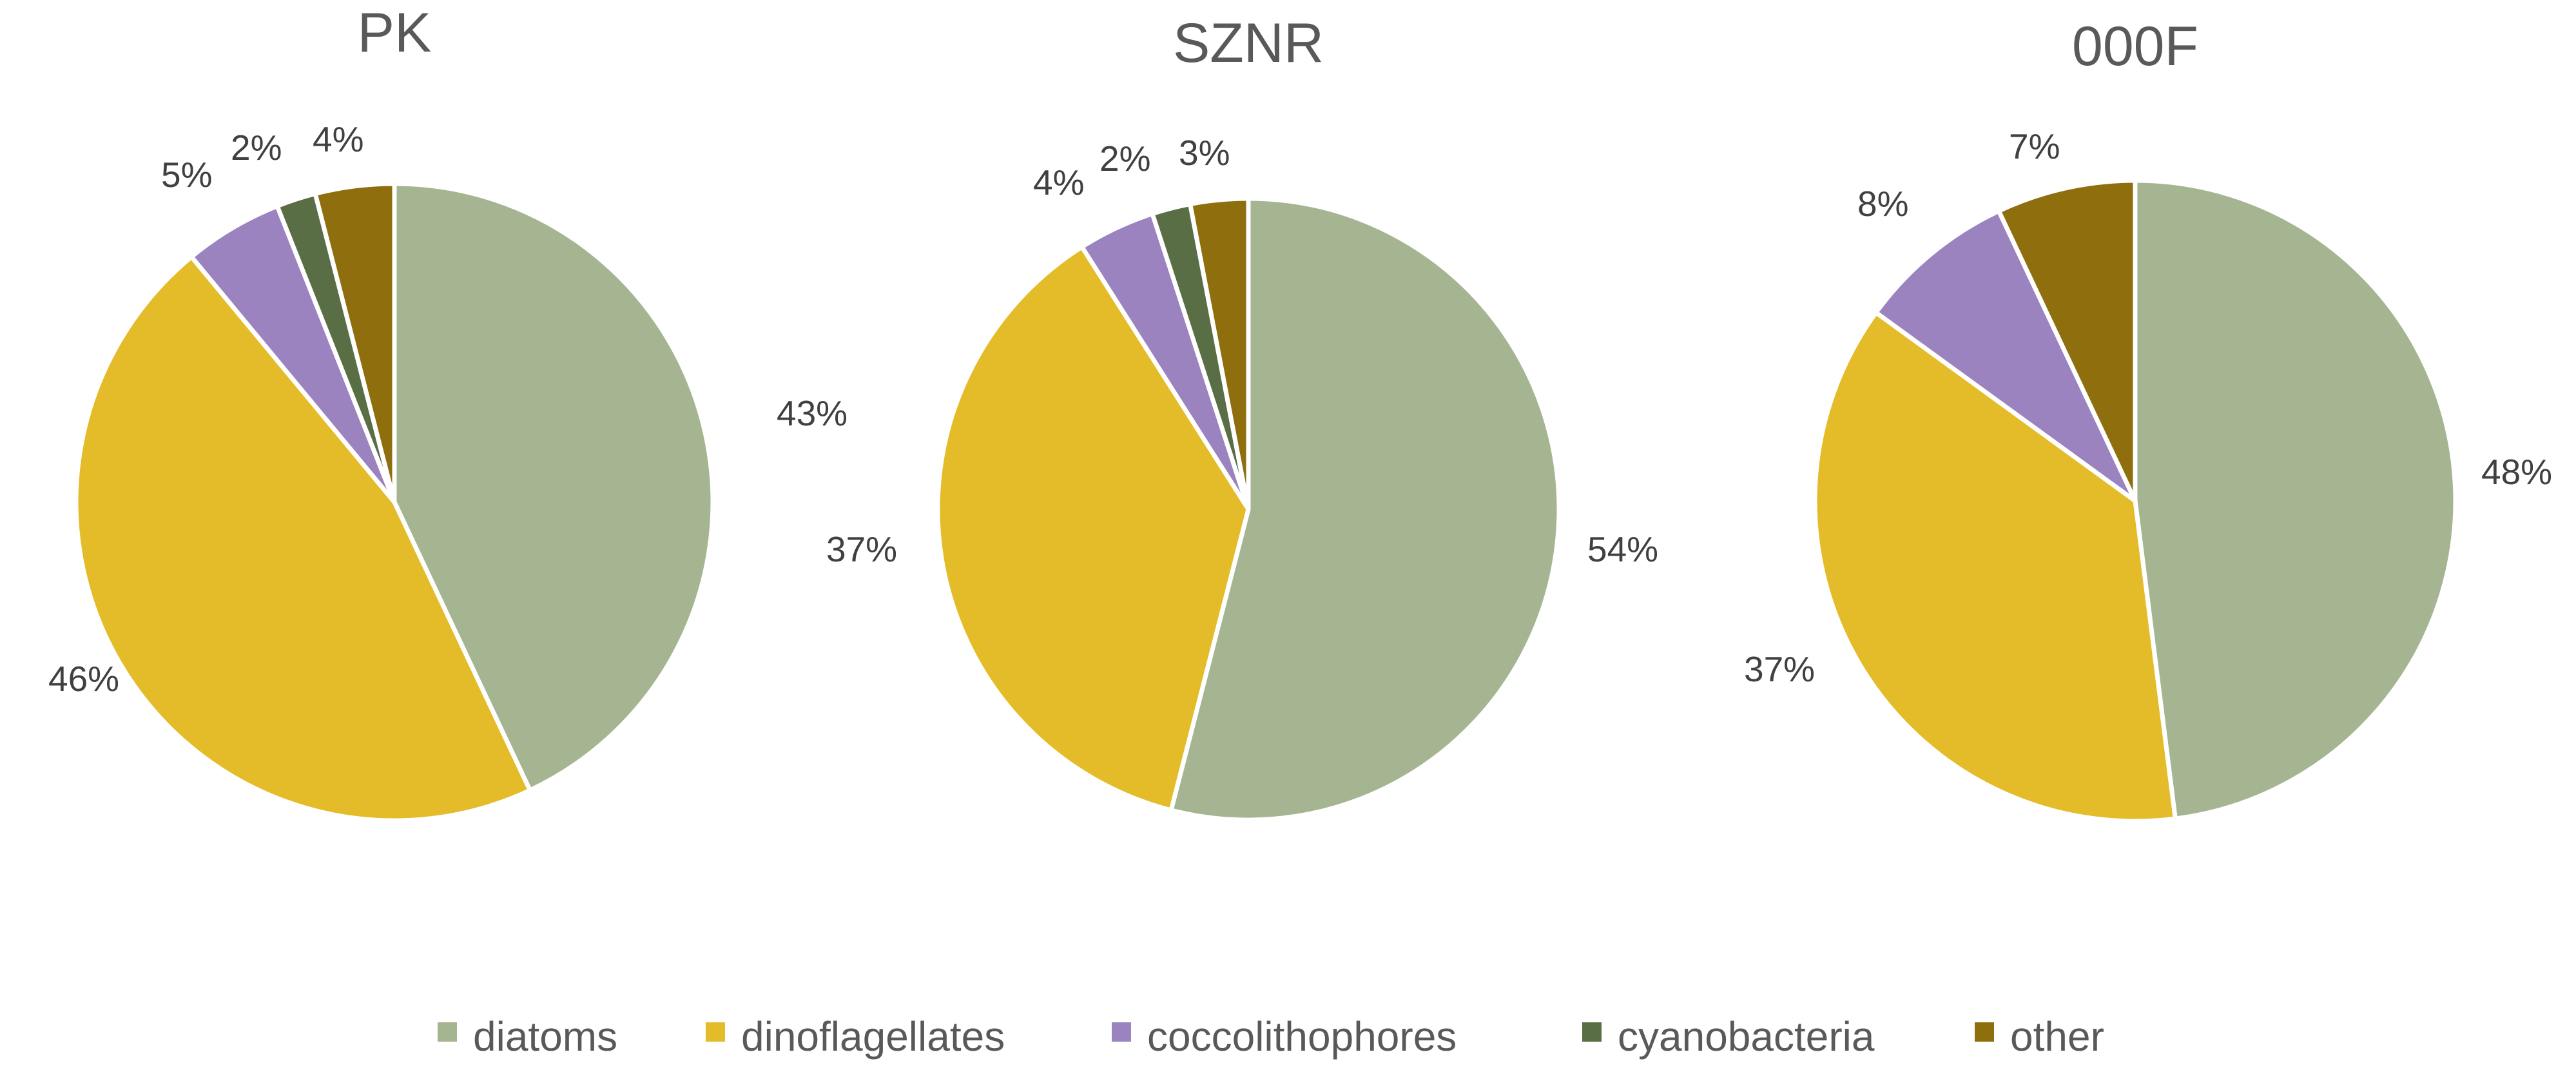 The image size is (2576, 1090). Describe the element at coordinates (2057, 1036) in the screenshot. I see `legend-label: other` at that location.